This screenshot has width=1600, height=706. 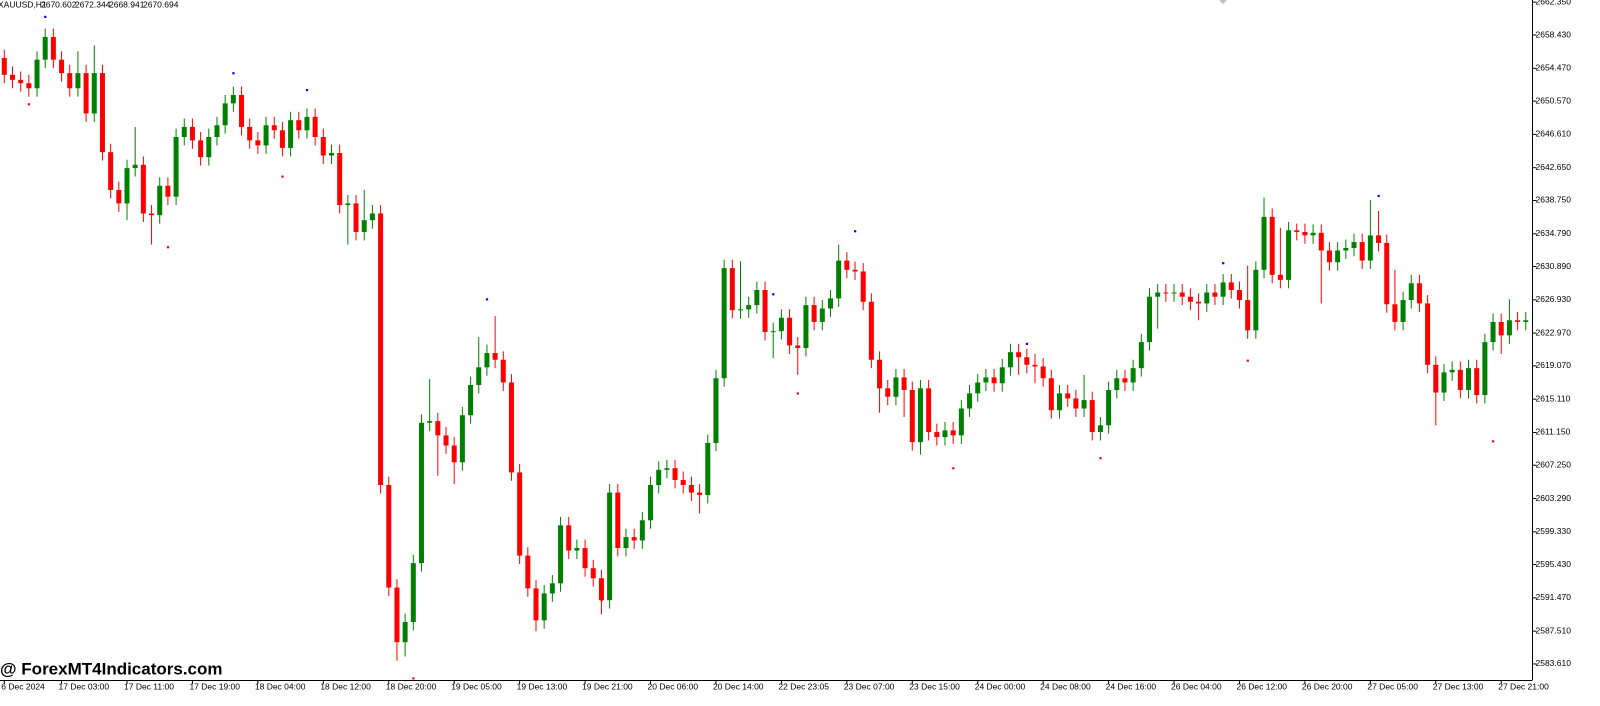 I want to click on y-tick-label: 2603.290, so click(x=1554, y=498).